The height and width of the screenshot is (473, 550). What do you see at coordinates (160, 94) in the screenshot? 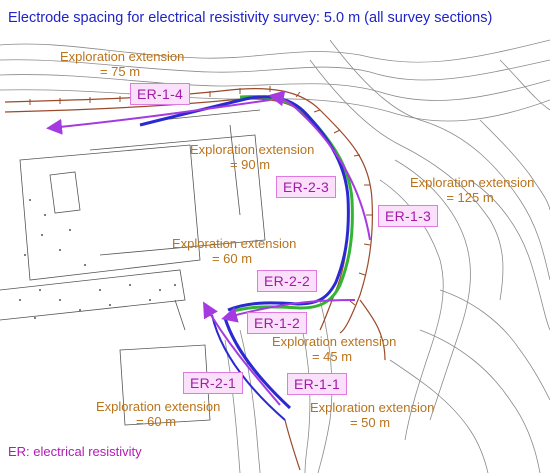
I see `survey-label-er-1-4: ER-1-4` at bounding box center [160, 94].